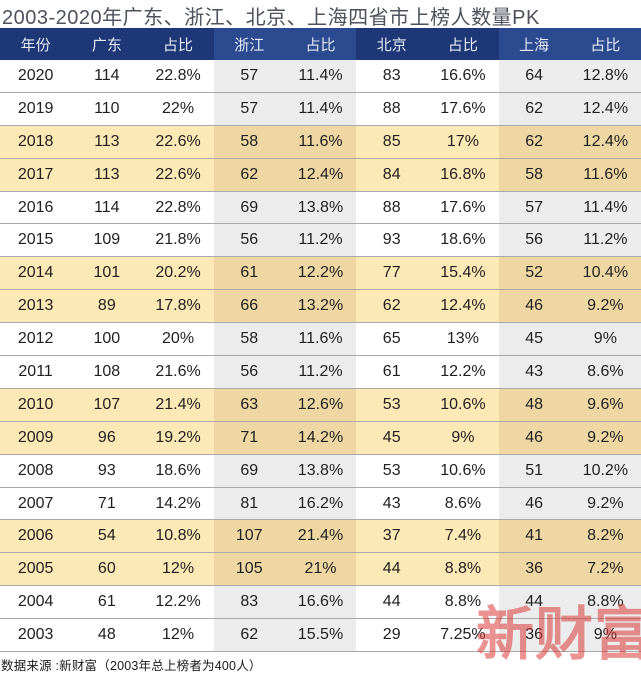 The width and height of the screenshot is (641, 674). Describe the element at coordinates (178, 75) in the screenshot. I see `table-cell: 22.8%` at that location.